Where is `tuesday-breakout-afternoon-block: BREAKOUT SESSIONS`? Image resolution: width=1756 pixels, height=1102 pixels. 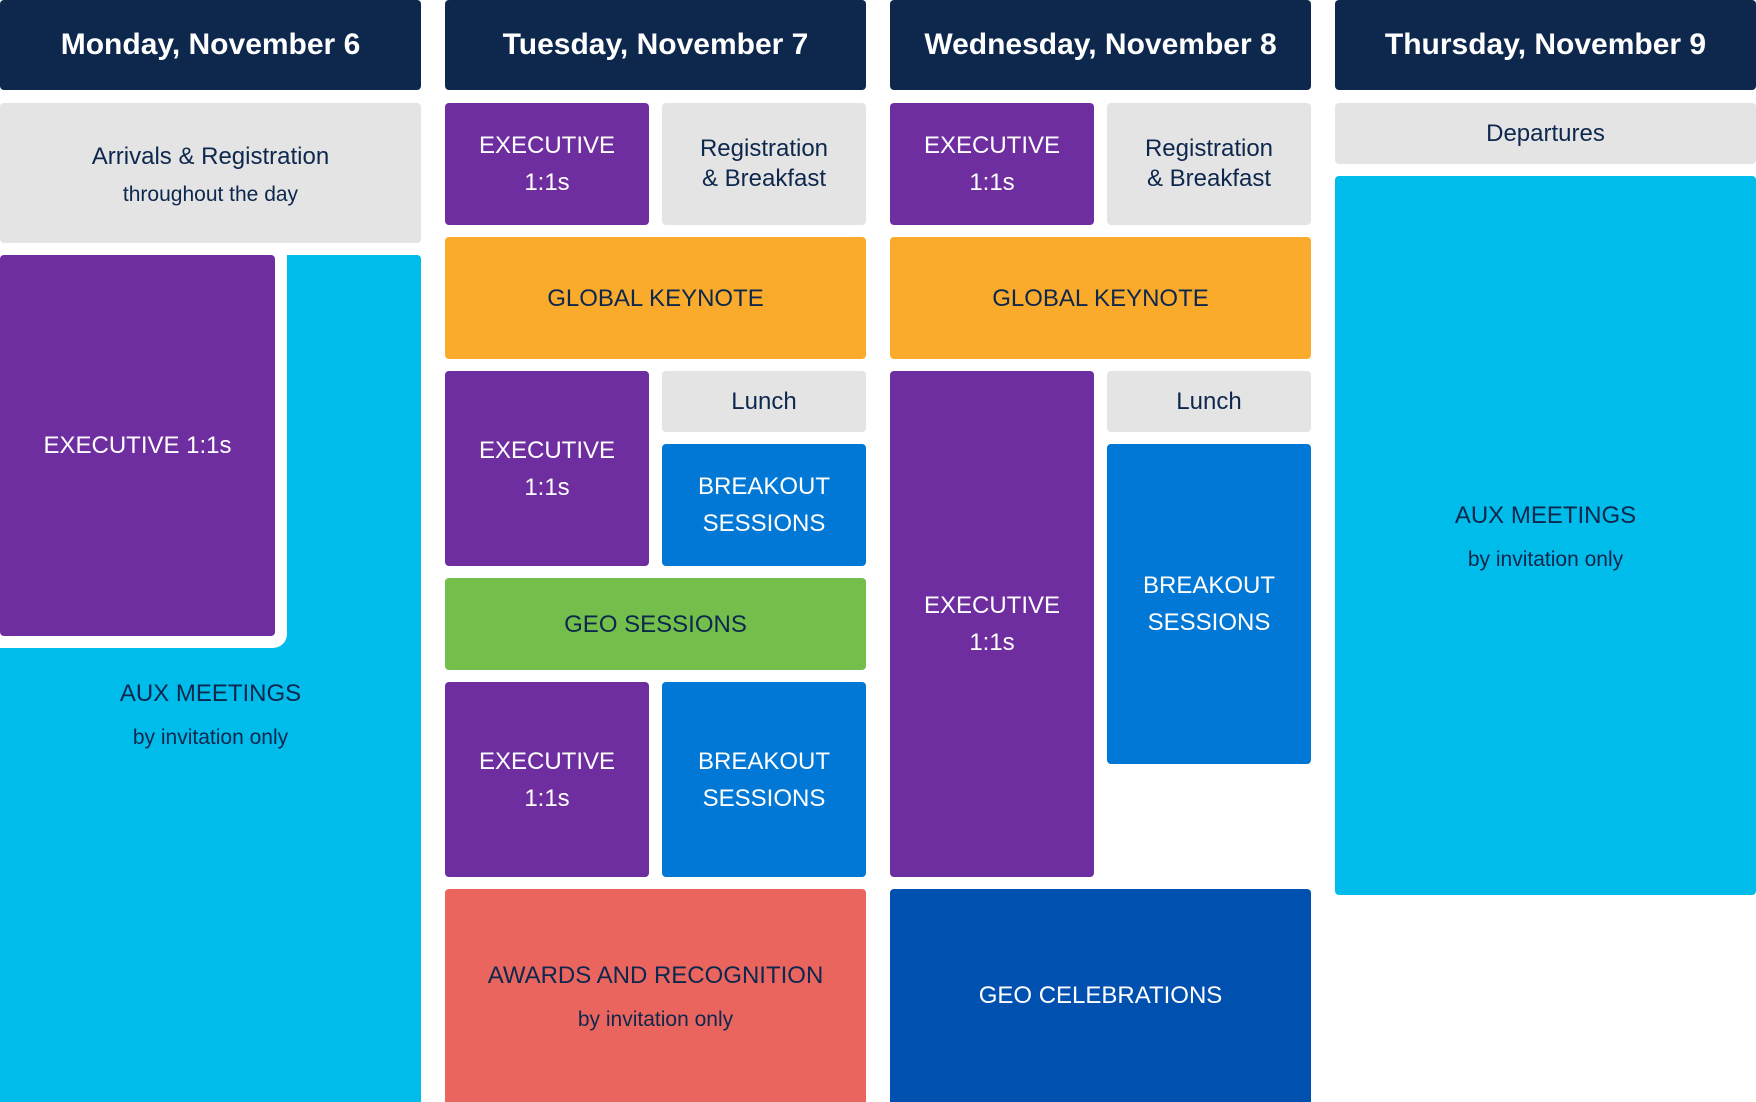 tuesday-breakout-afternoon-block: BREAKOUT SESSIONS is located at coordinates (764, 779).